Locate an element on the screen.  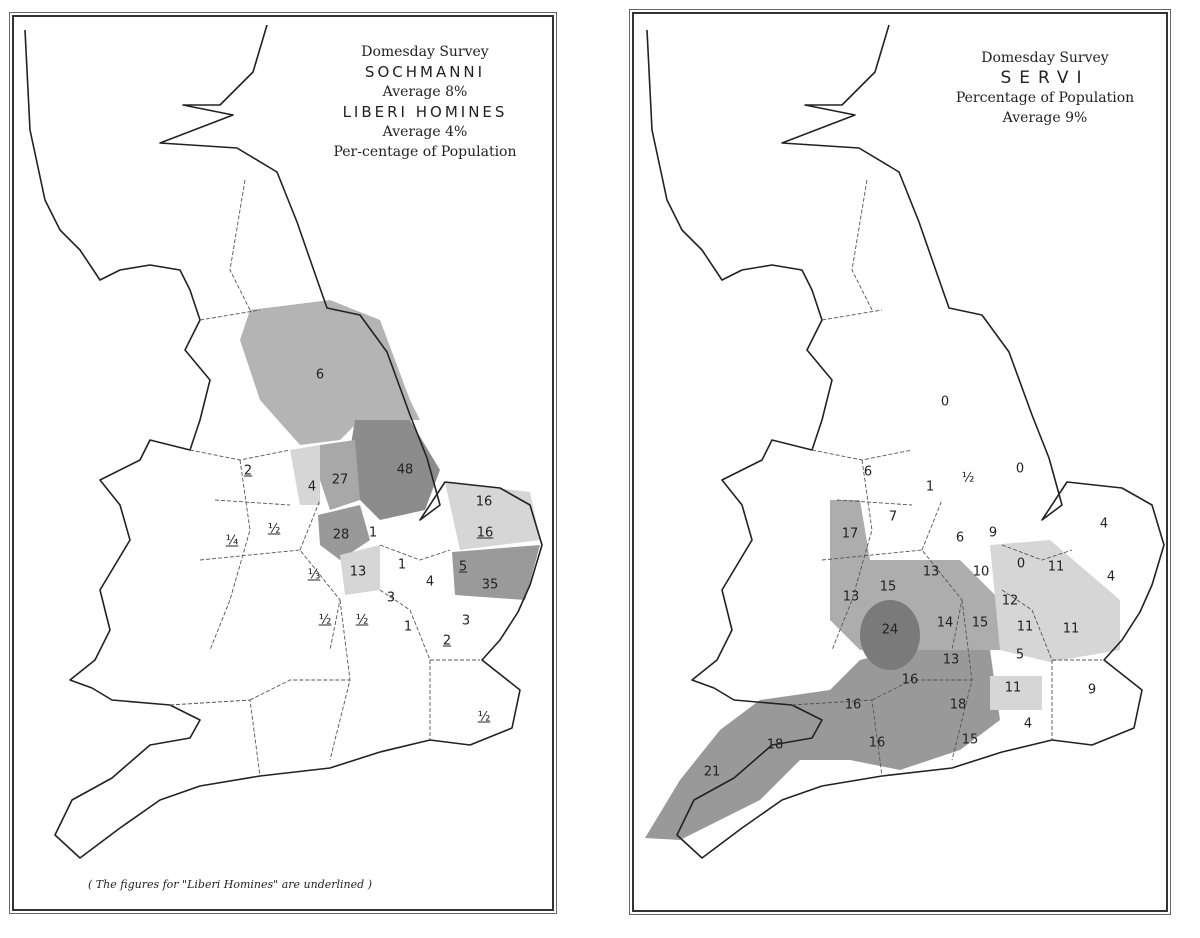
region-leicester is located at coordinates (344, 532).